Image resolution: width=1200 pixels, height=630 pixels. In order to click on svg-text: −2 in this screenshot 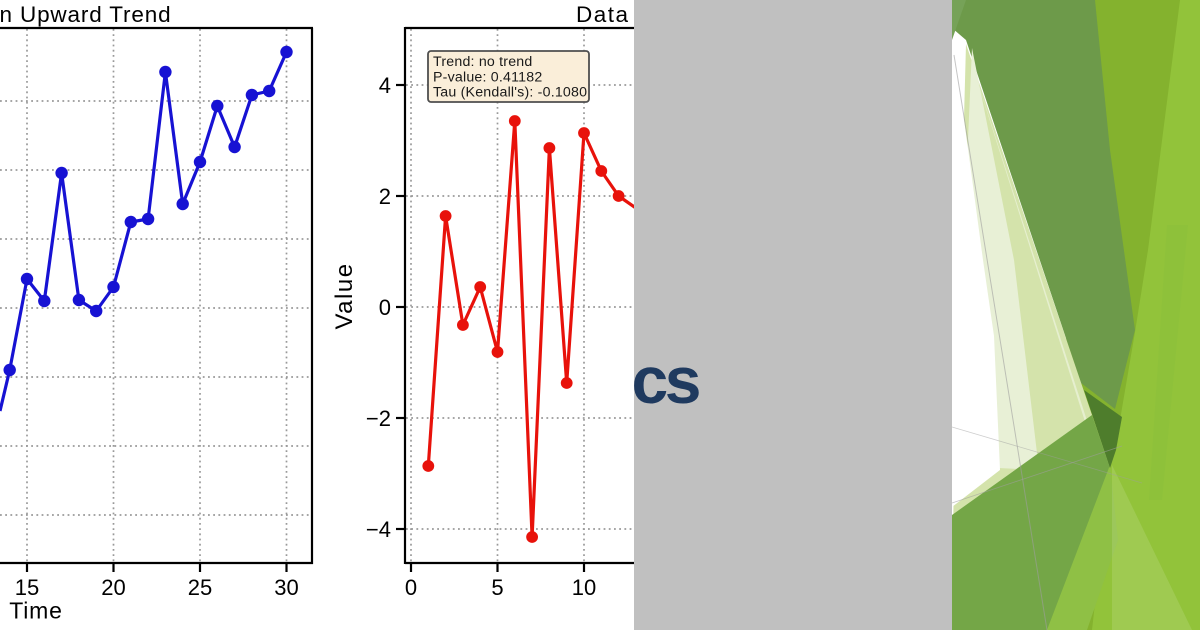, I will do `click(378, 418)`.